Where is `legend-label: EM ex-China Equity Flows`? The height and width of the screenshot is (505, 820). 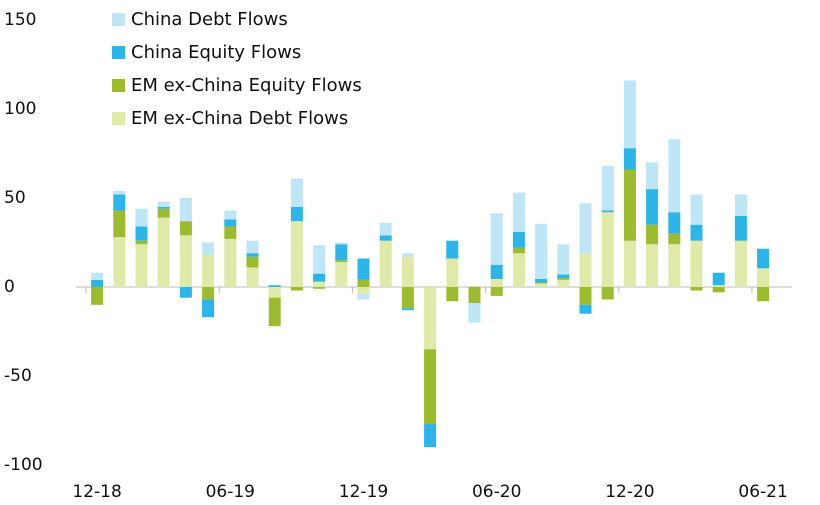 legend-label: EM ex-China Equity Flows is located at coordinates (246, 85).